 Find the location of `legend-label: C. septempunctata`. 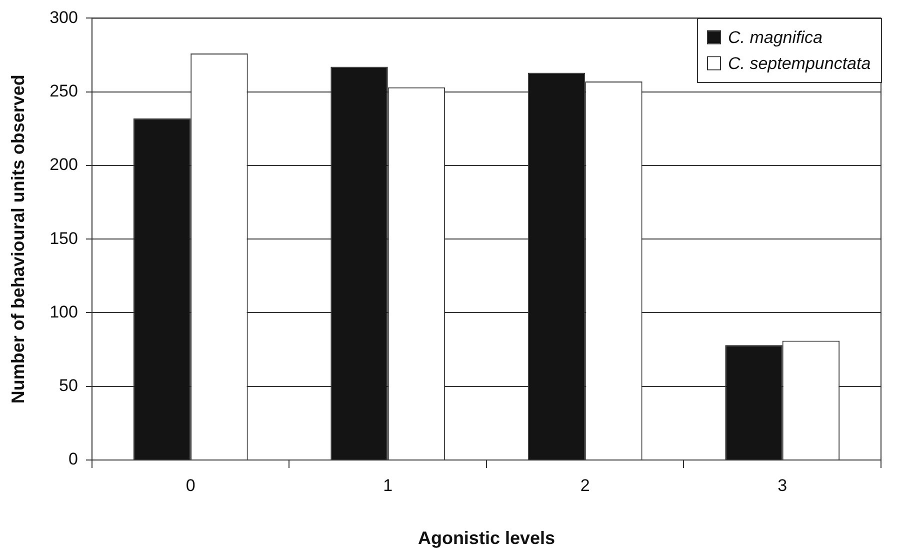

legend-label: C. septempunctata is located at coordinates (799, 63).